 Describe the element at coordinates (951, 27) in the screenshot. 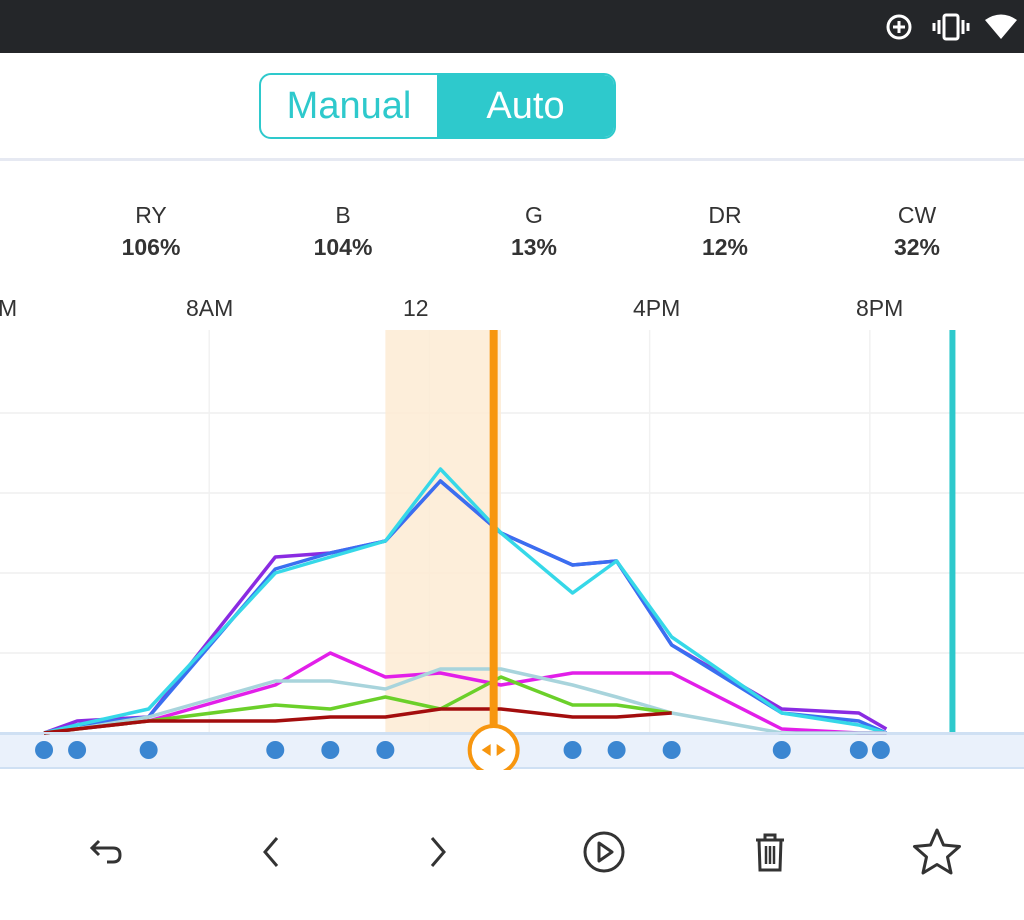

I see `vibrate-icon` at that location.